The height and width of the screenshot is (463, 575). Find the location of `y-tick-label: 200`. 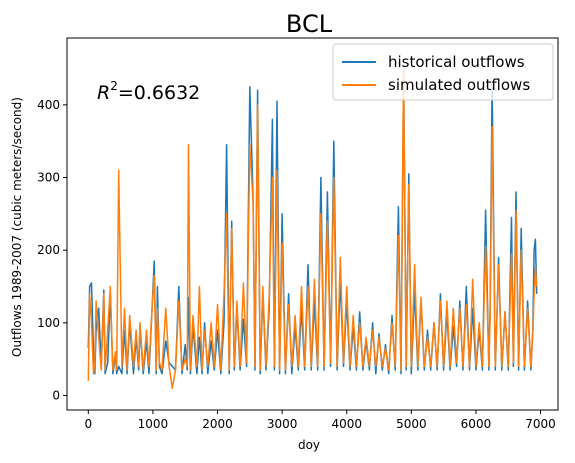

y-tick-label: 200 is located at coordinates (48, 250).